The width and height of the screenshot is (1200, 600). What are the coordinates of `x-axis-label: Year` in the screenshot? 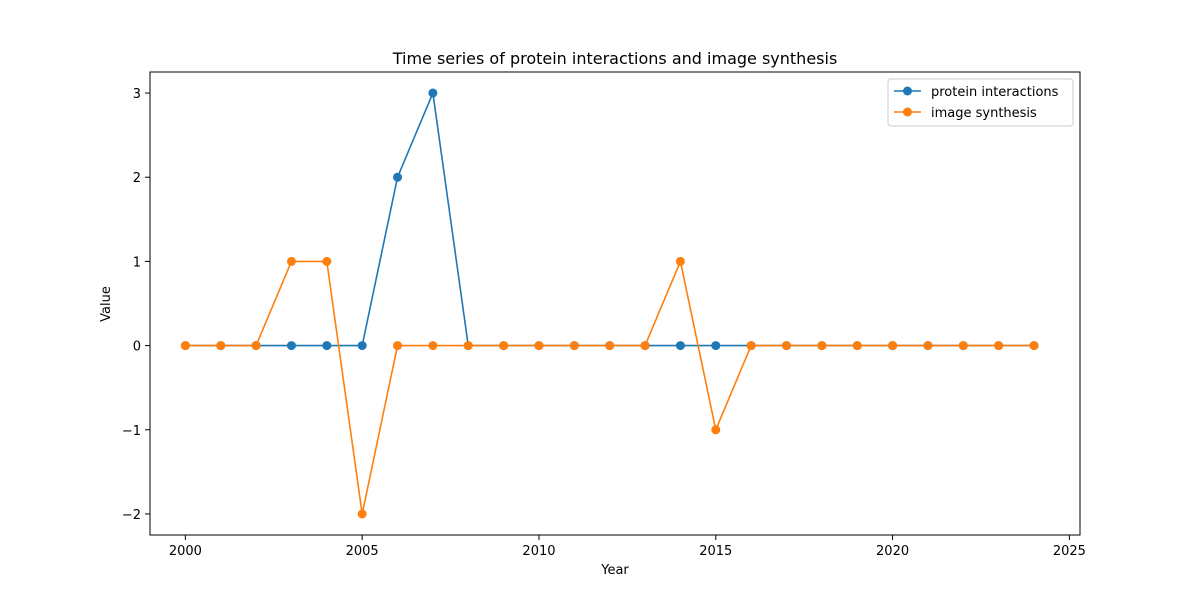 It's located at (614, 570).